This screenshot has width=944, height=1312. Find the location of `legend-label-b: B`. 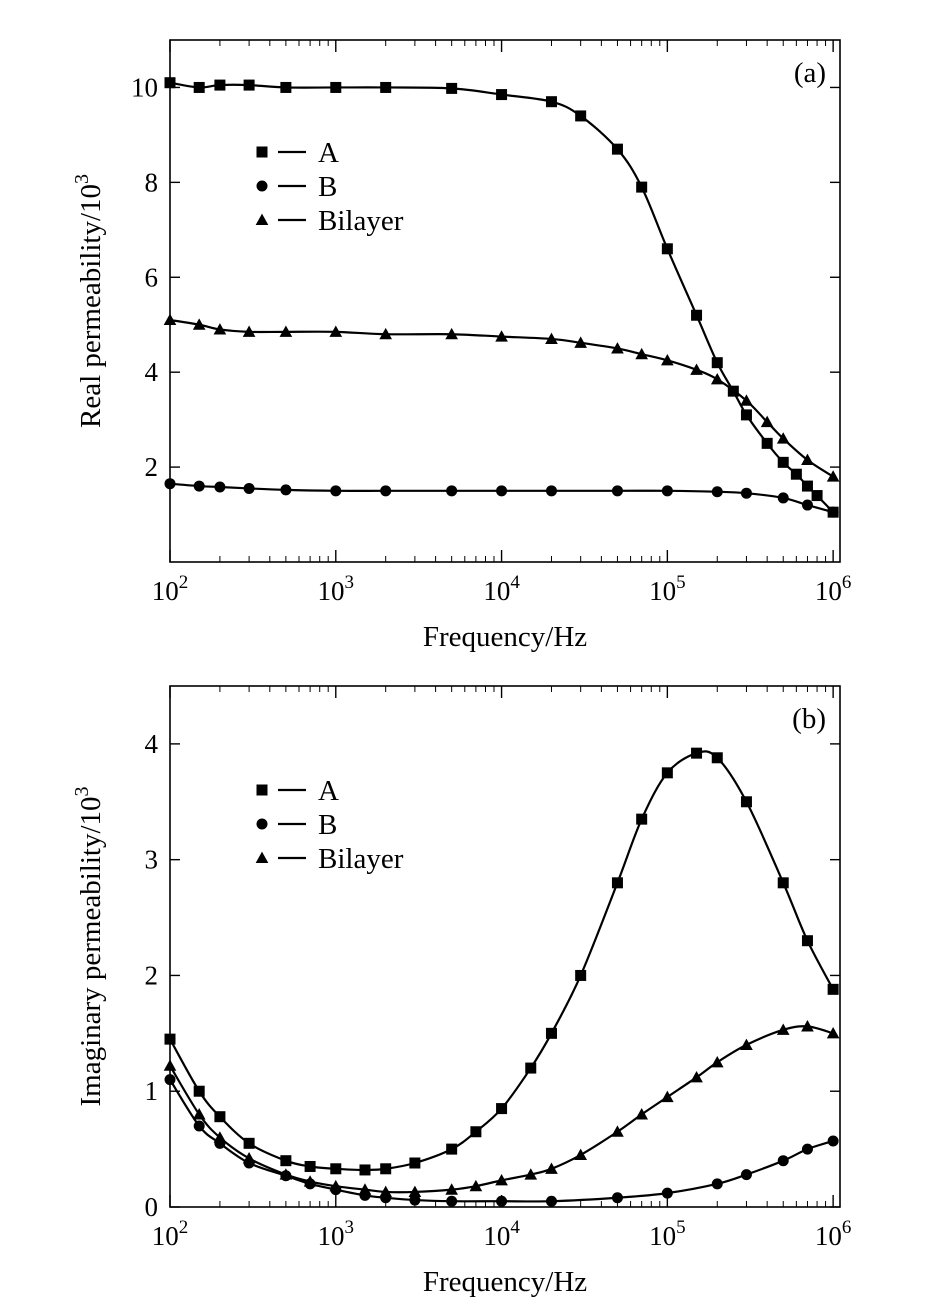

legend-label-b: B is located at coordinates (327, 187).